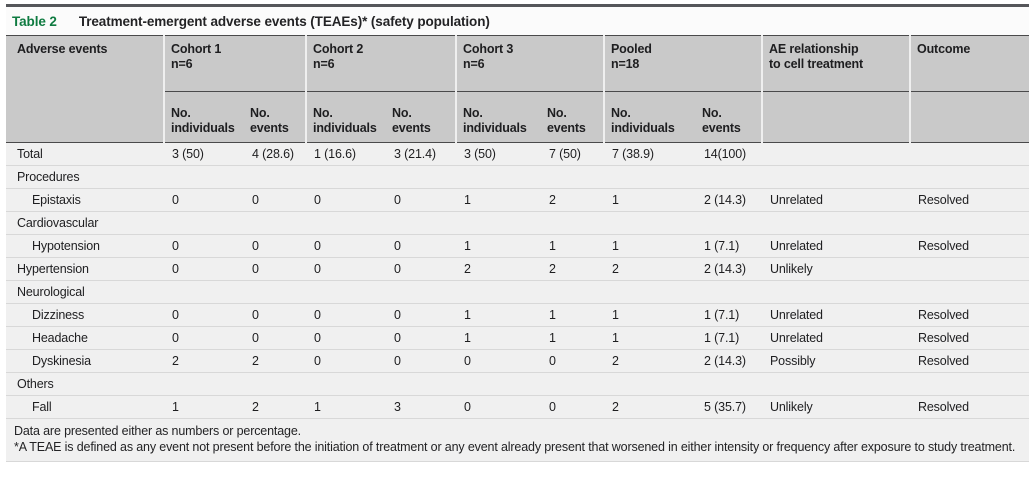 The height and width of the screenshot is (481, 1035). What do you see at coordinates (34, 21) in the screenshot?
I see `table-number-label: Table 2` at bounding box center [34, 21].